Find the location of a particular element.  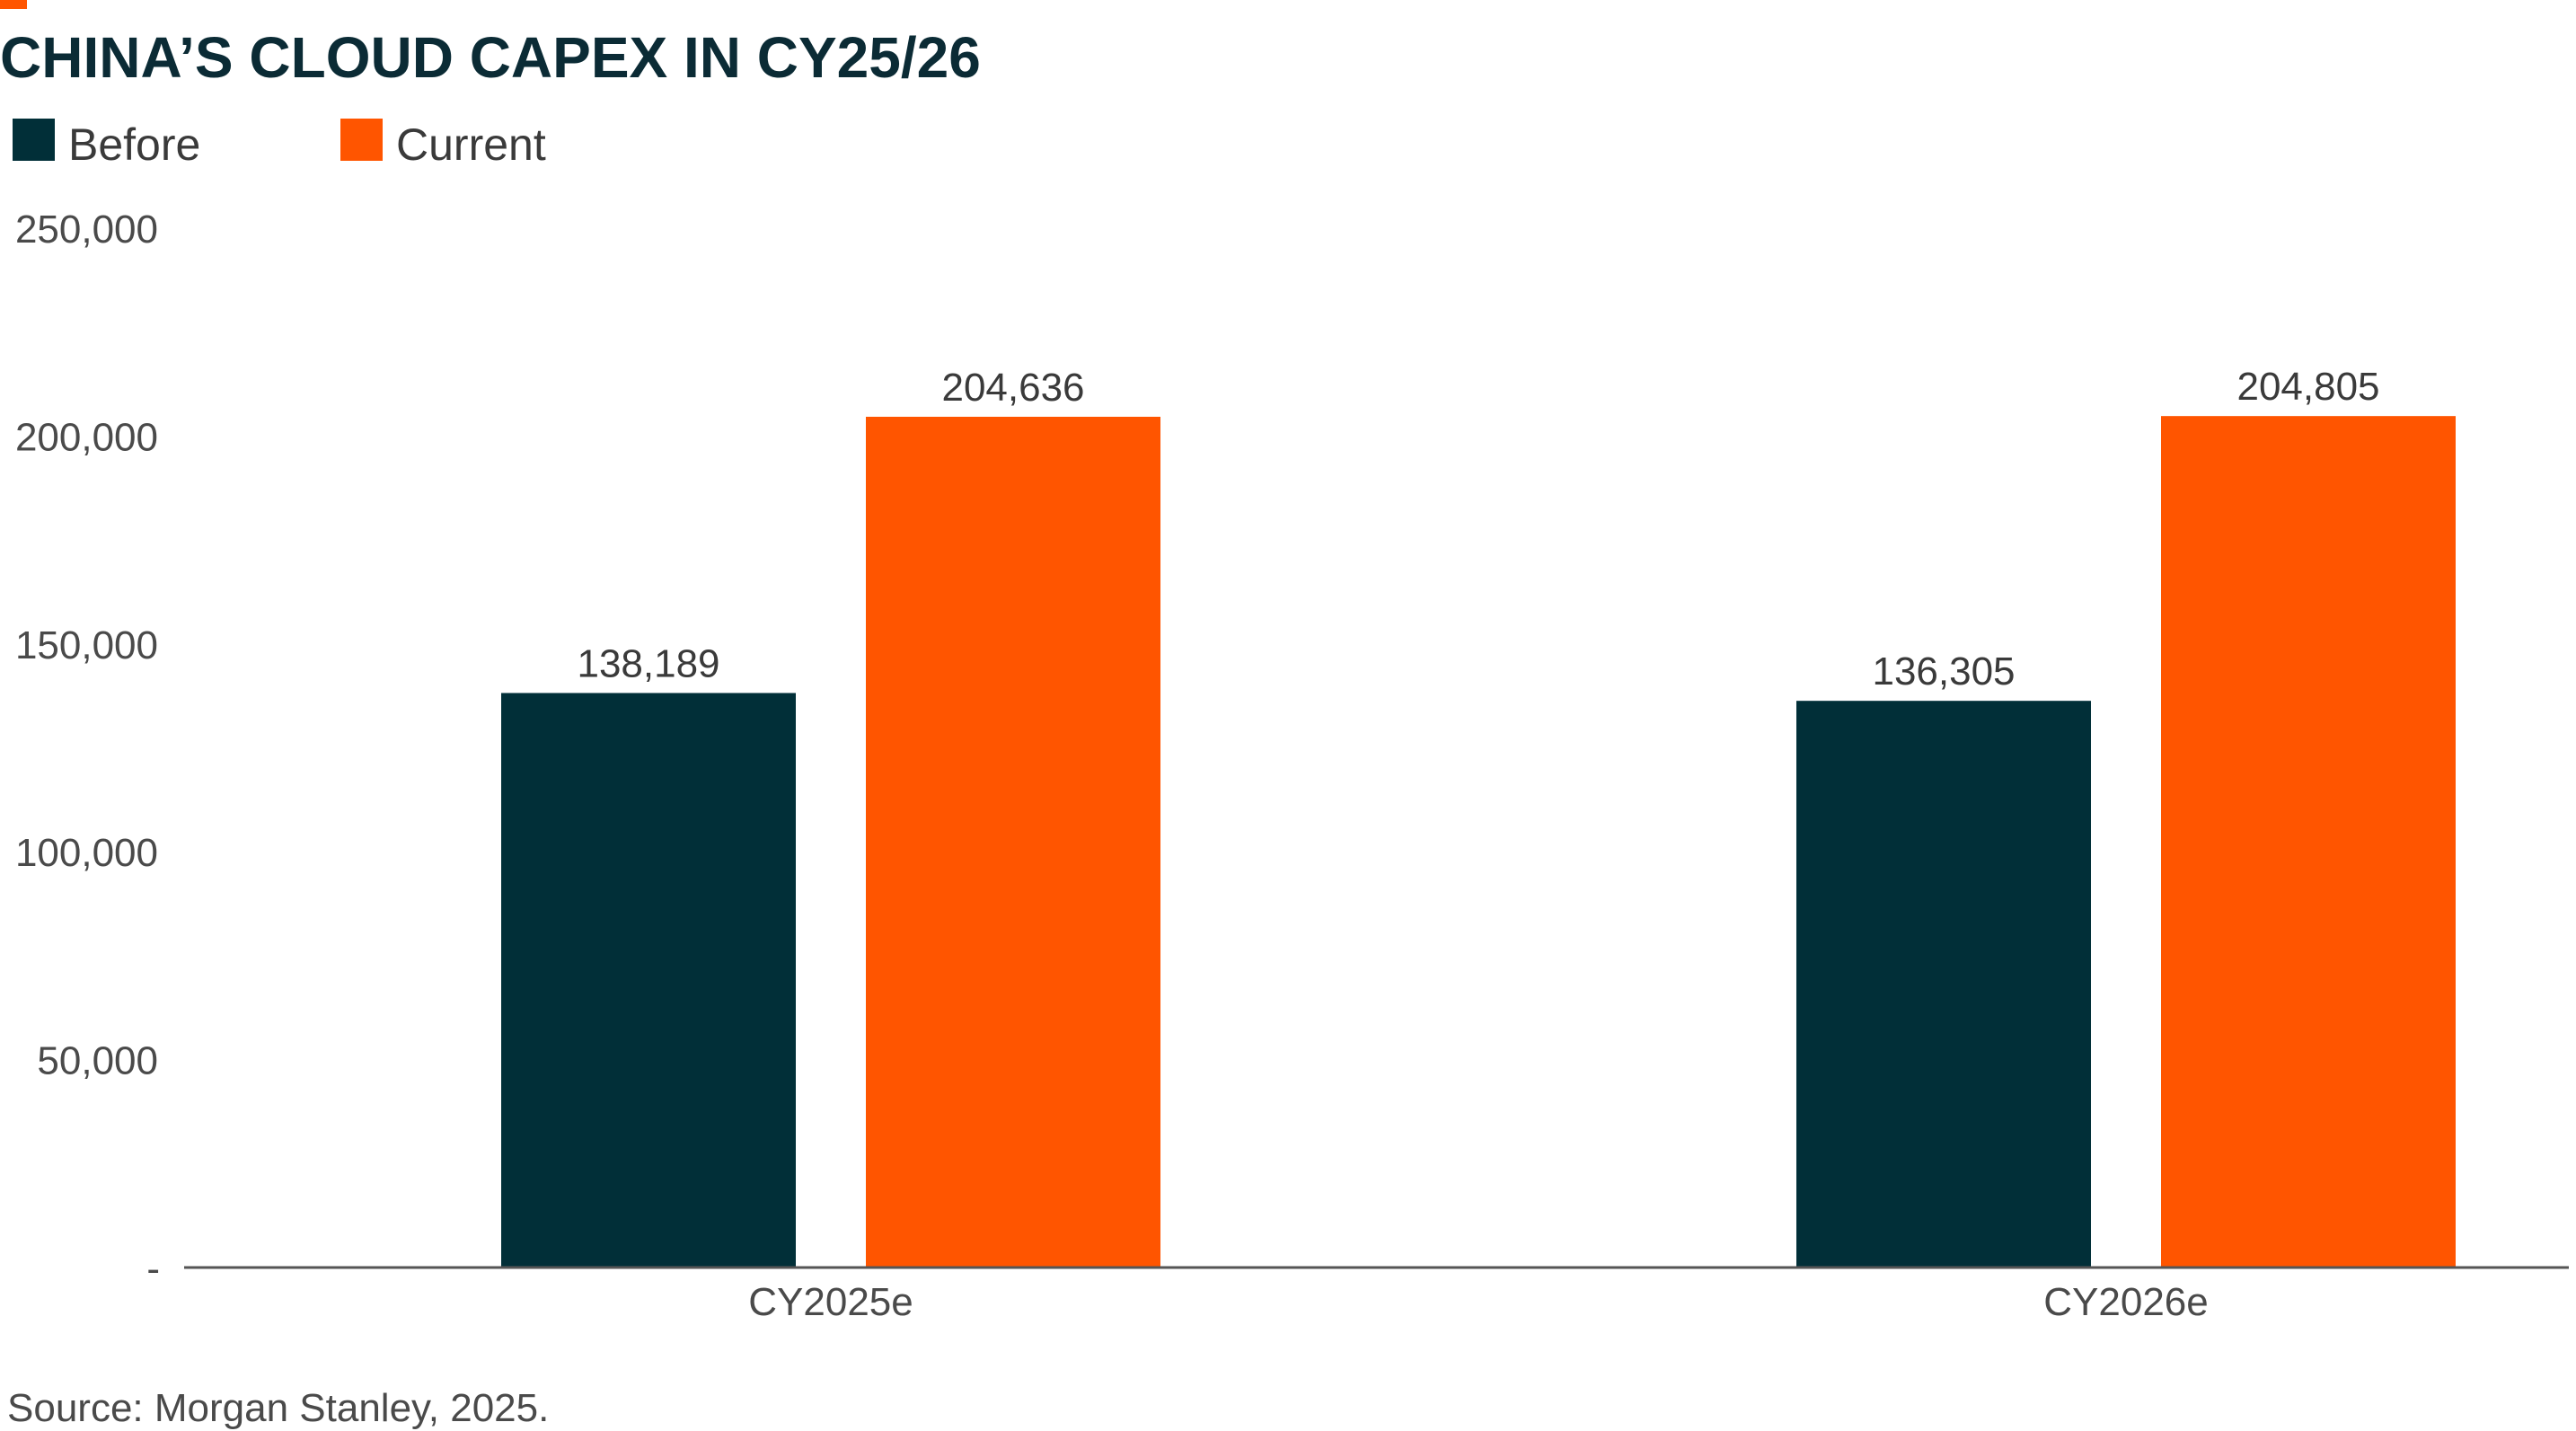

y-tick-label: 200,000 is located at coordinates (86, 437).